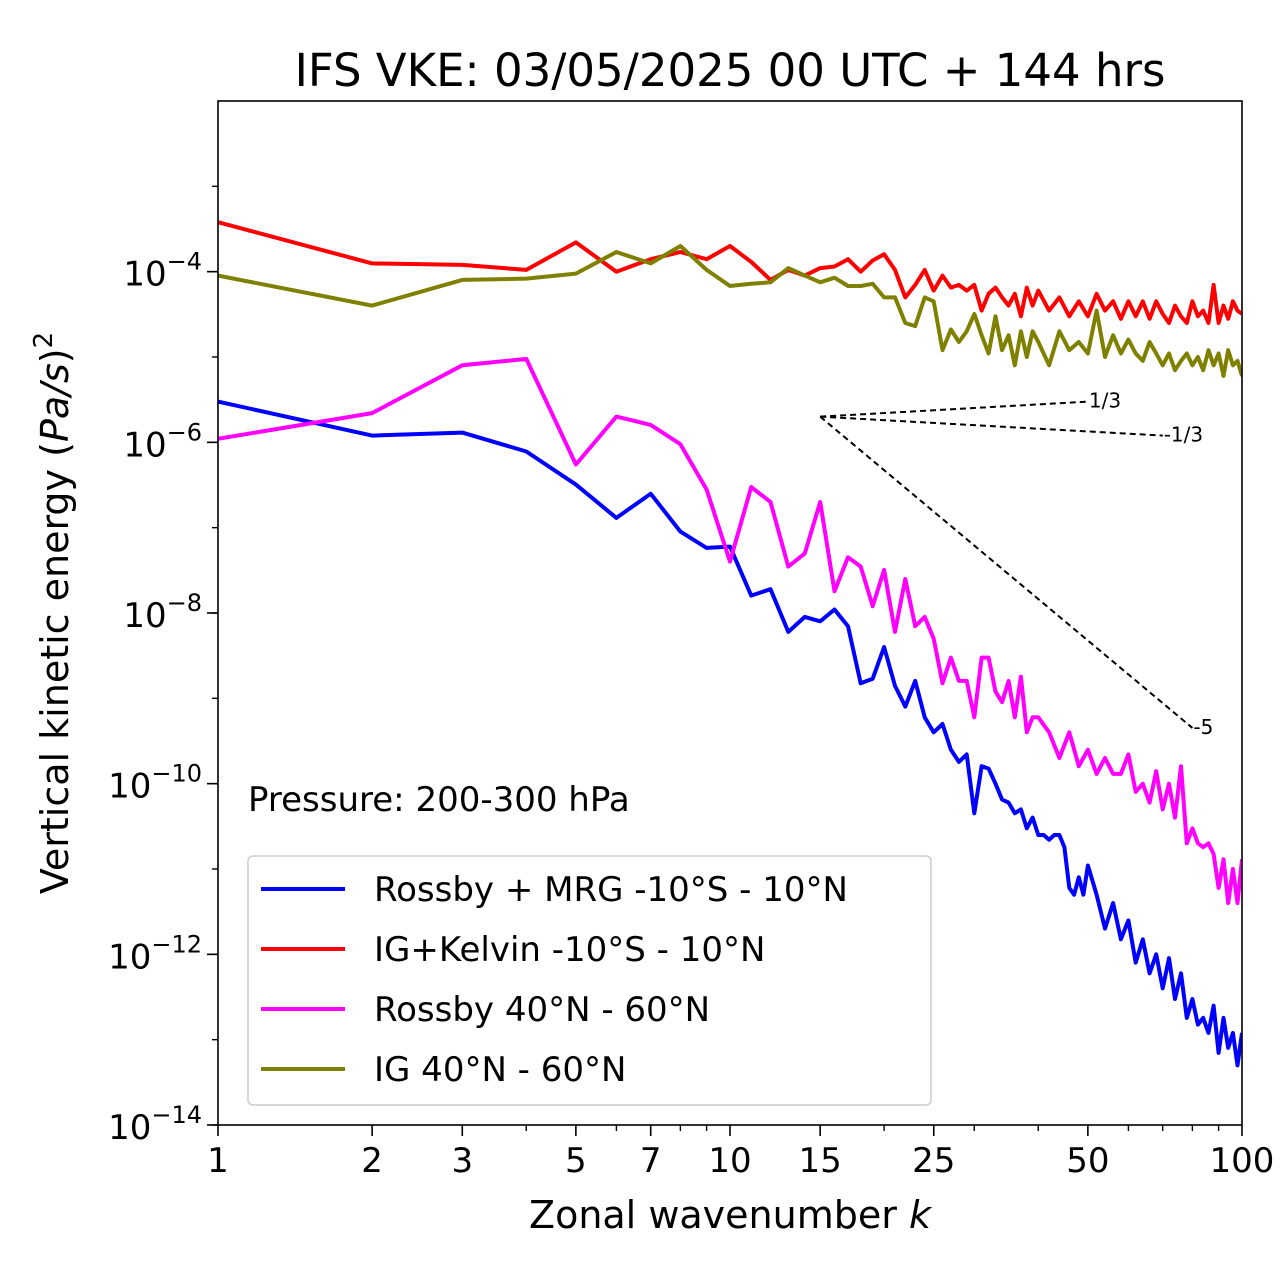  What do you see at coordinates (611, 890) in the screenshot?
I see `legend-label-0: Rossby + MRG -10°S - 10°N` at bounding box center [611, 890].